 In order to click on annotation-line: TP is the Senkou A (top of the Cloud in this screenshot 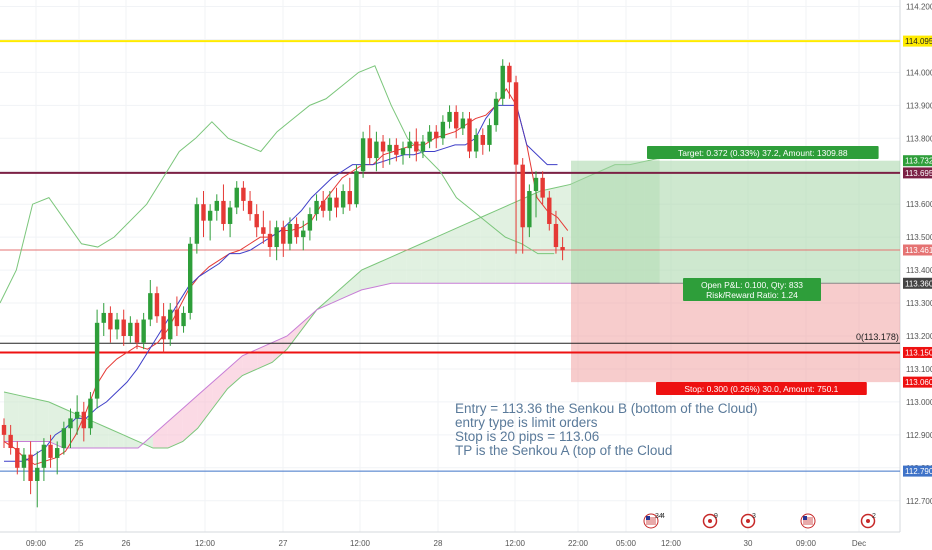, I will do `click(563, 450)`.